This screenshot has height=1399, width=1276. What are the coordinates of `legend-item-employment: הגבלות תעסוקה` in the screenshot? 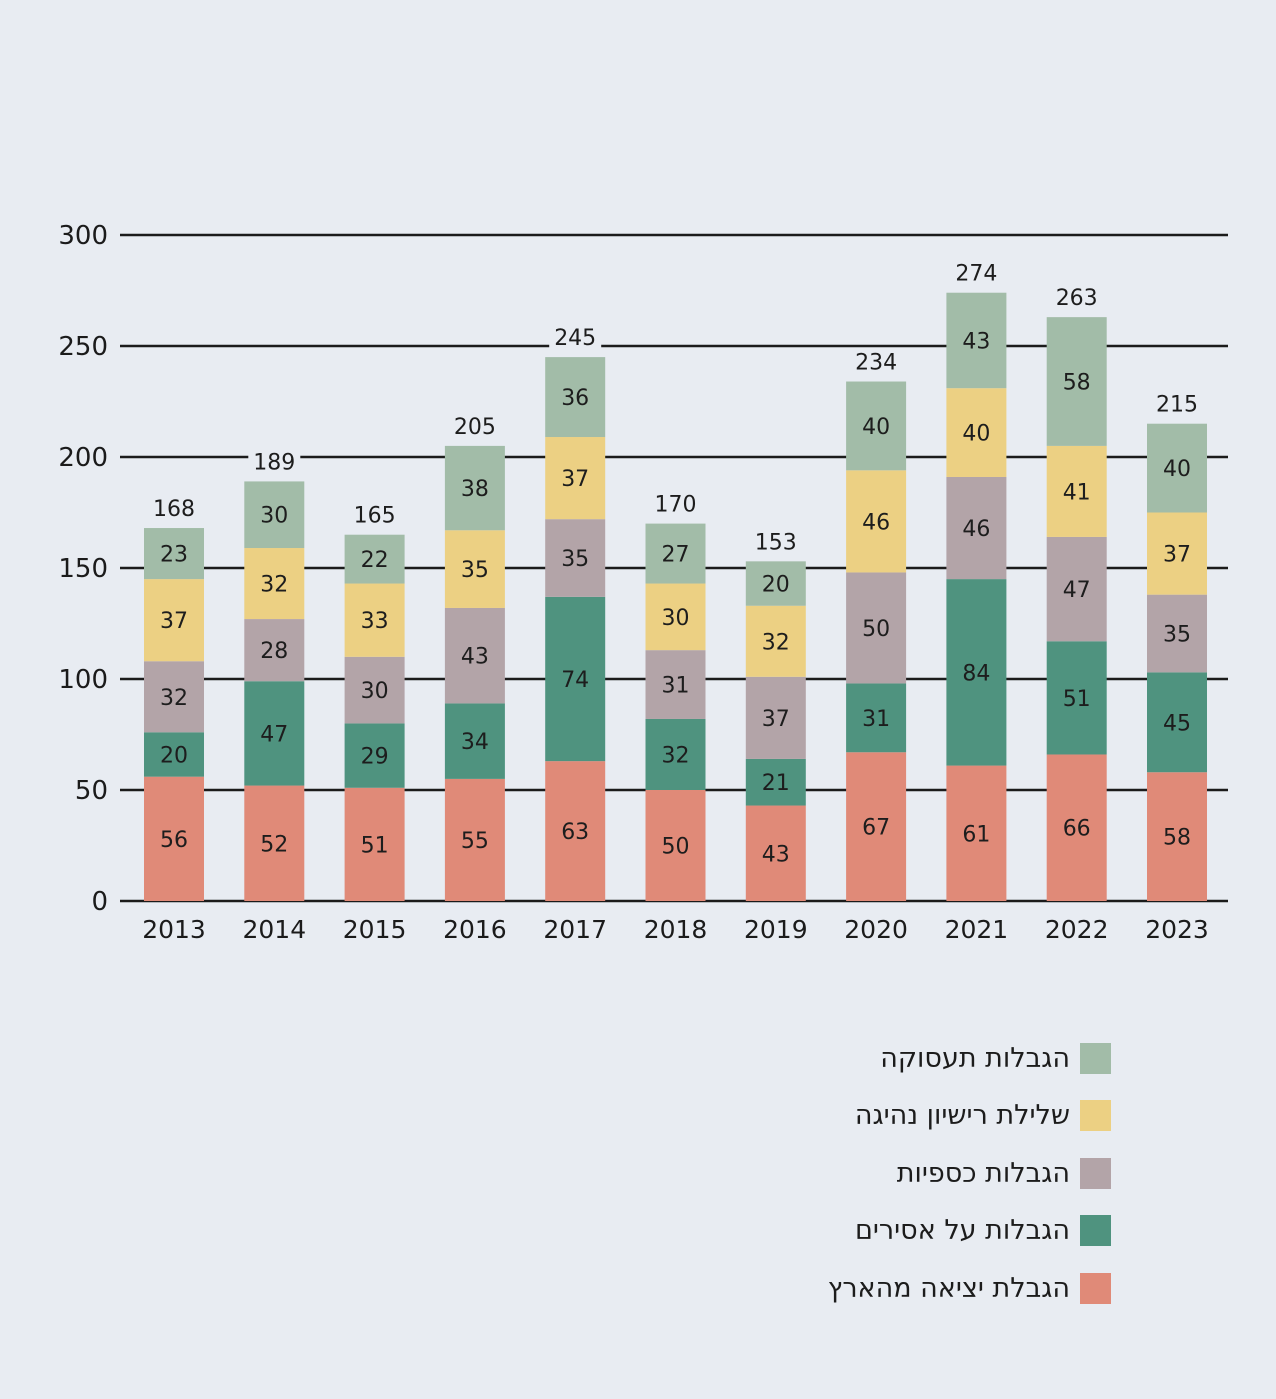 It's located at (969, 1058).